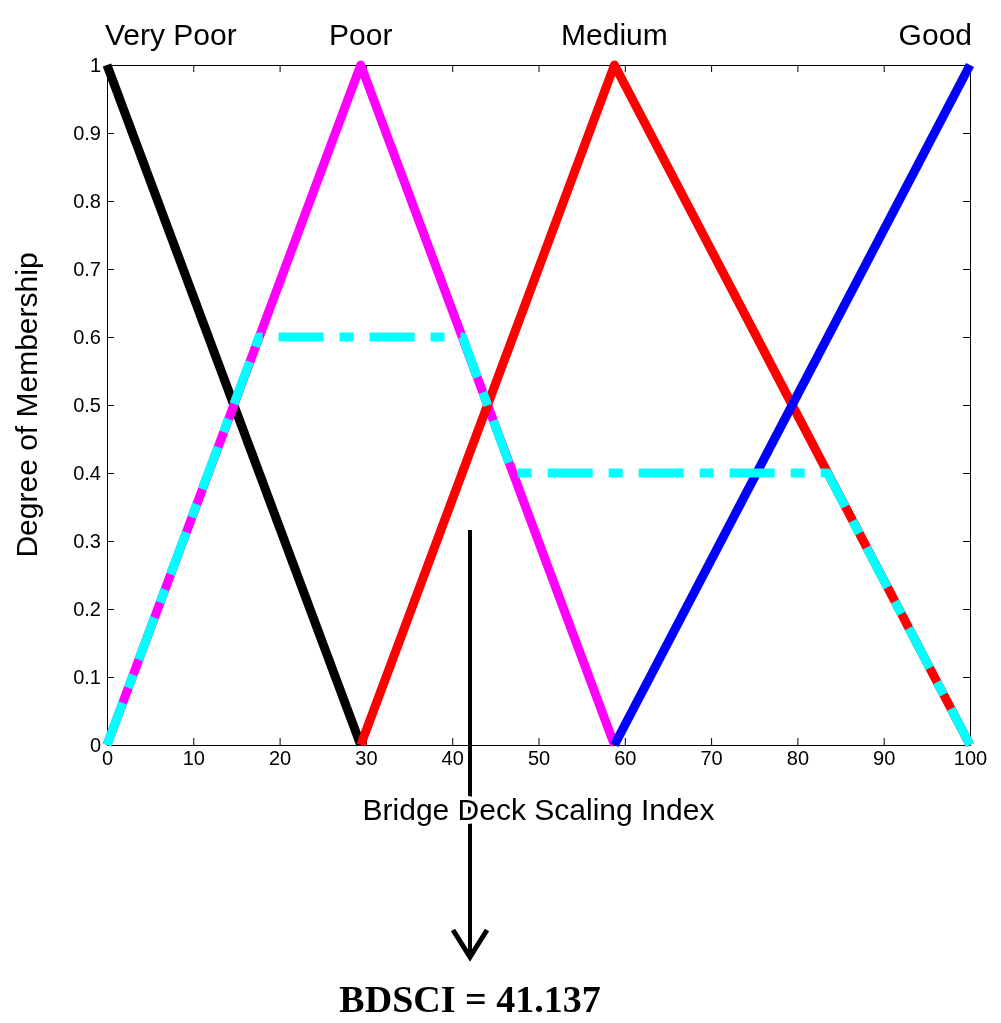 The width and height of the screenshot is (1001, 1023). What do you see at coordinates (87, 132) in the screenshot?
I see `y-tick-label: 0.9` at bounding box center [87, 132].